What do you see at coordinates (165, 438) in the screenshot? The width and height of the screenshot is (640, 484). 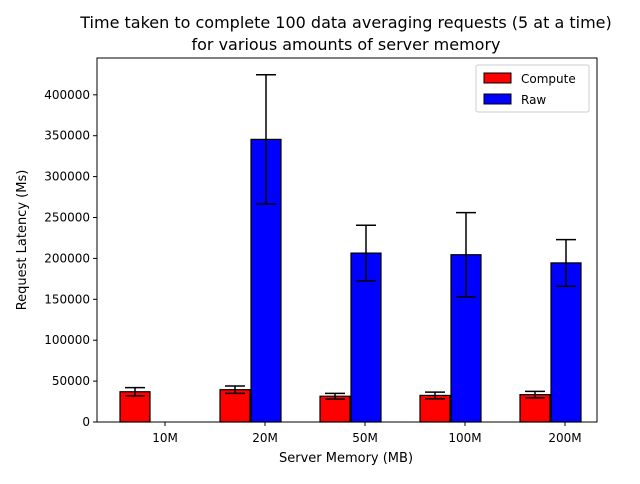 I see `x-tick-label-10m: 10M` at bounding box center [165, 438].